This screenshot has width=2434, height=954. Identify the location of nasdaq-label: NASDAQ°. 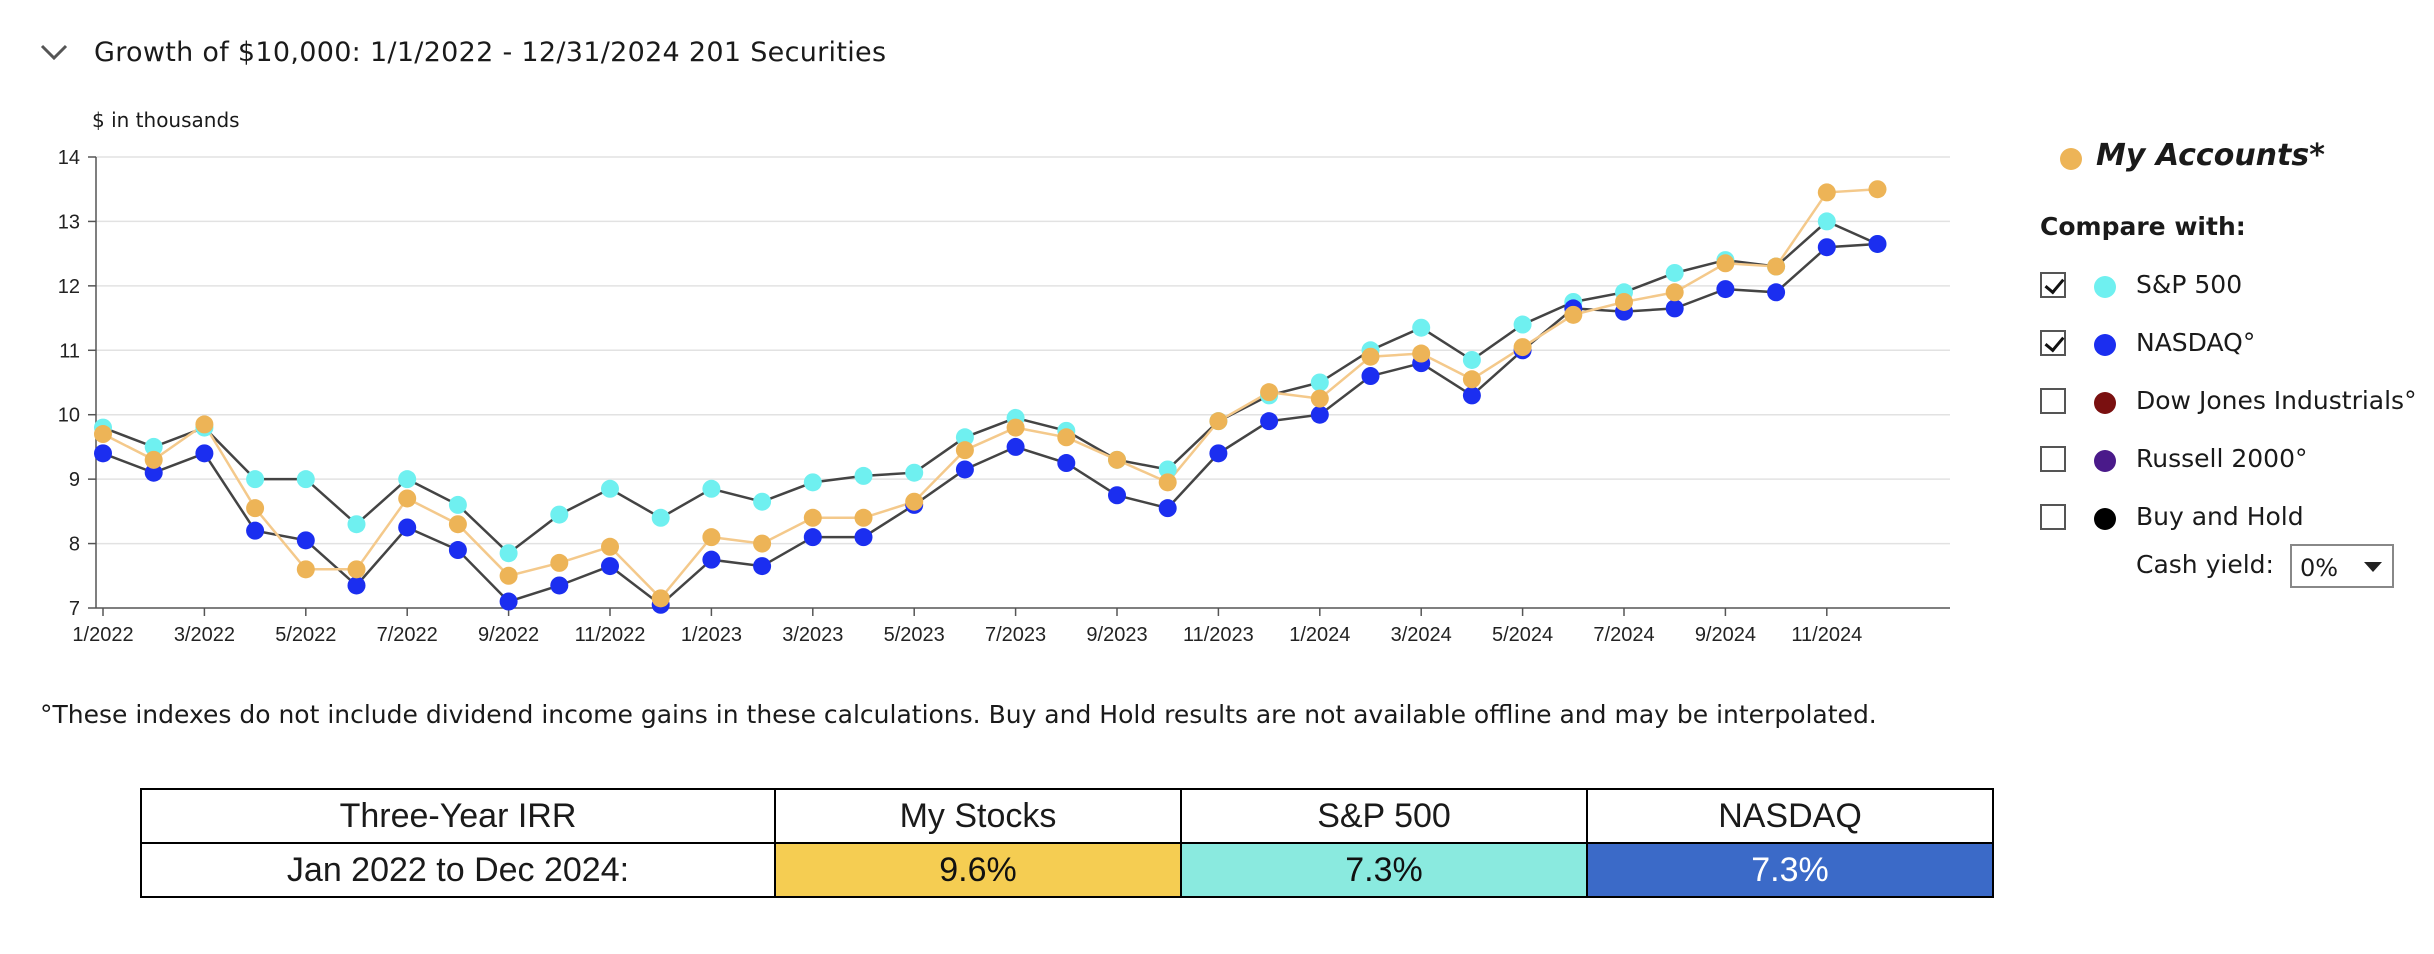
(2196, 342).